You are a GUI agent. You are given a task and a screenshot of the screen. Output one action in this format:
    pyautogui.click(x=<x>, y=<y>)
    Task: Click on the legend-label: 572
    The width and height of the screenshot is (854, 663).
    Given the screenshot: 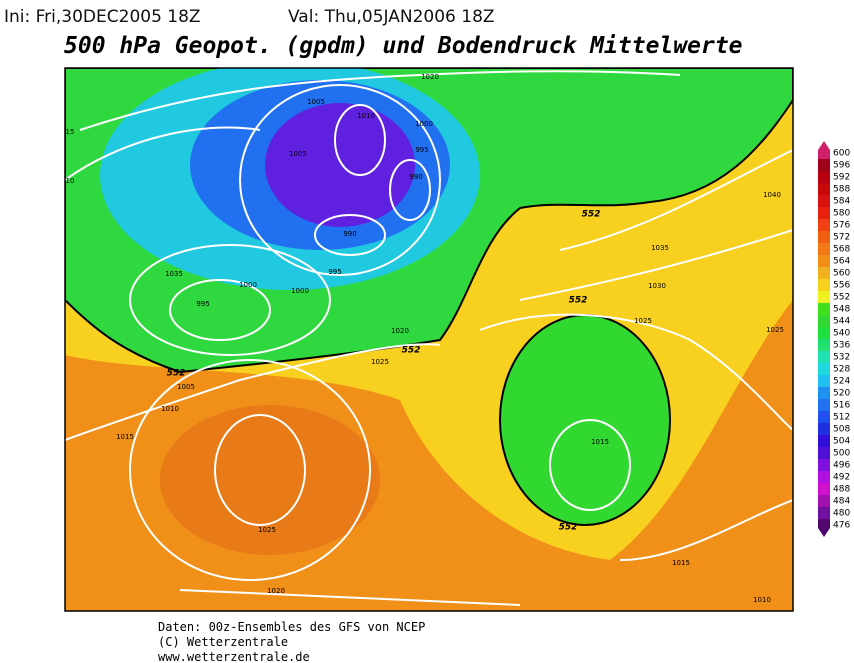 What is the action you would take?
    pyautogui.click(x=841, y=238)
    